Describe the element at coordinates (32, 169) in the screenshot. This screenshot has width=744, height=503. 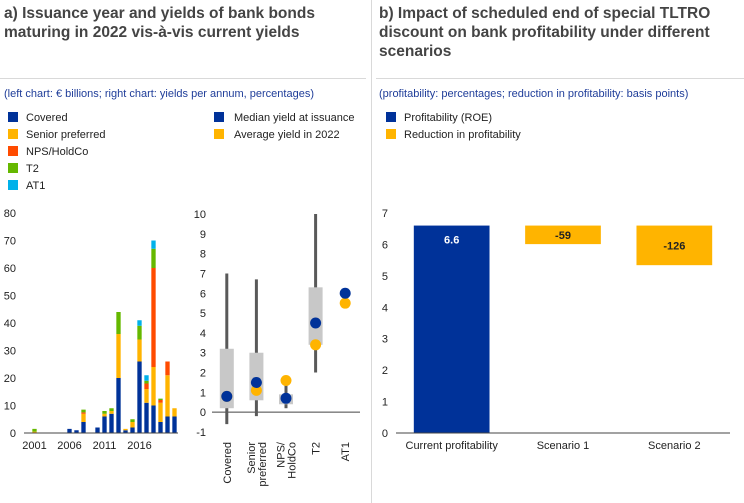
I see `legend-label-3: T2` at that location.